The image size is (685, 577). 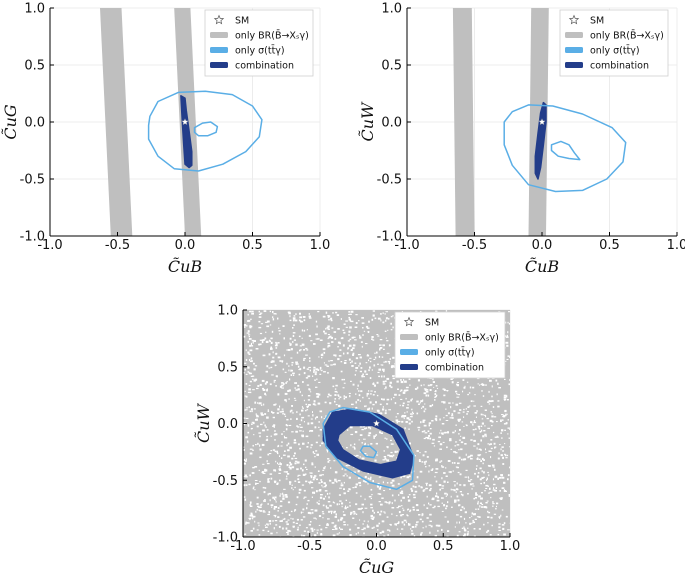 I want to click on x-axis-title: C̃uG, so click(x=377, y=567).